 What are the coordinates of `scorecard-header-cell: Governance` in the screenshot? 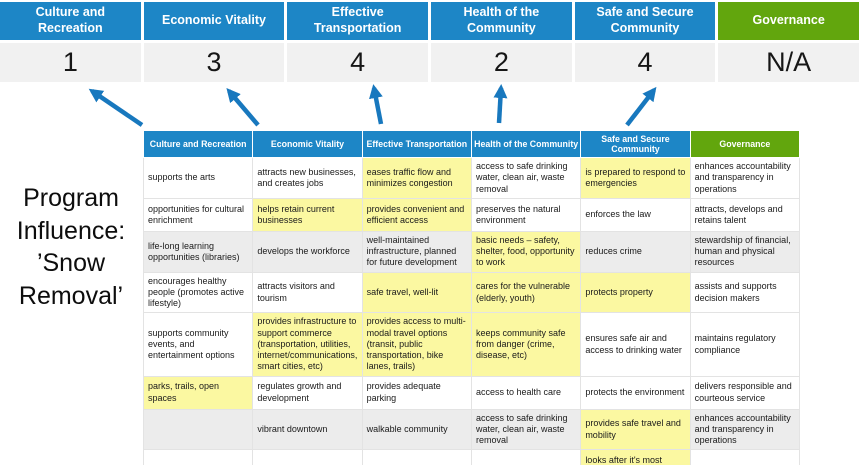 It's located at (788, 21).